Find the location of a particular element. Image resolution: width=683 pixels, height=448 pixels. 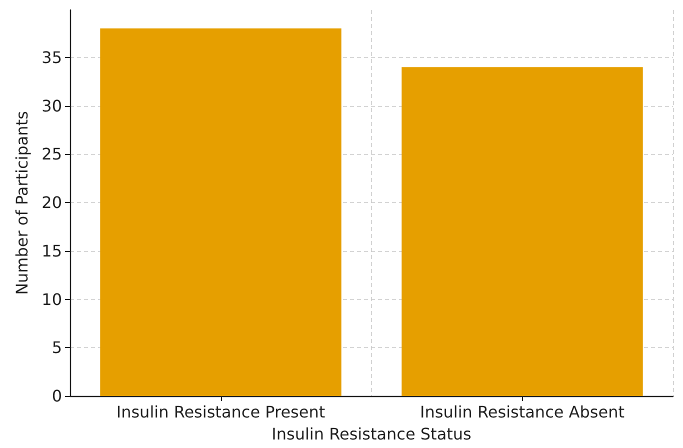

x-axis-title: Insulin Resistance Status is located at coordinates (372, 434).